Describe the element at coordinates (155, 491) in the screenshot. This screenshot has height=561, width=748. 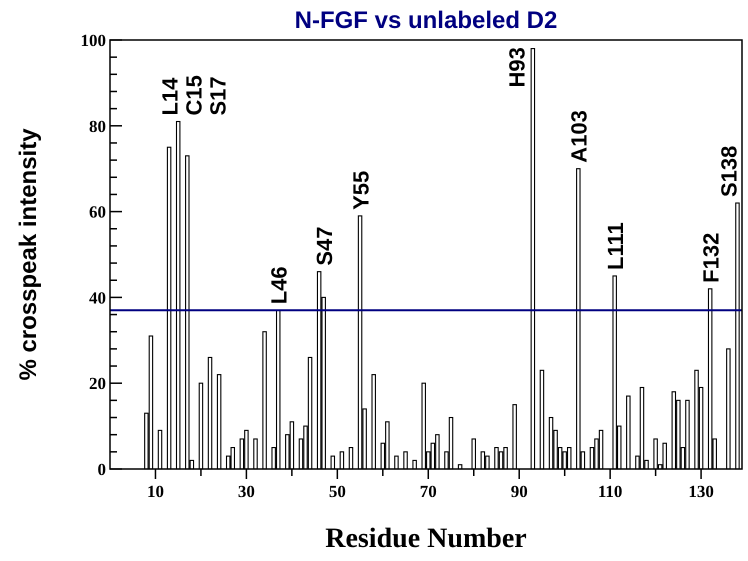
I see `x-tick-label: 10` at that location.